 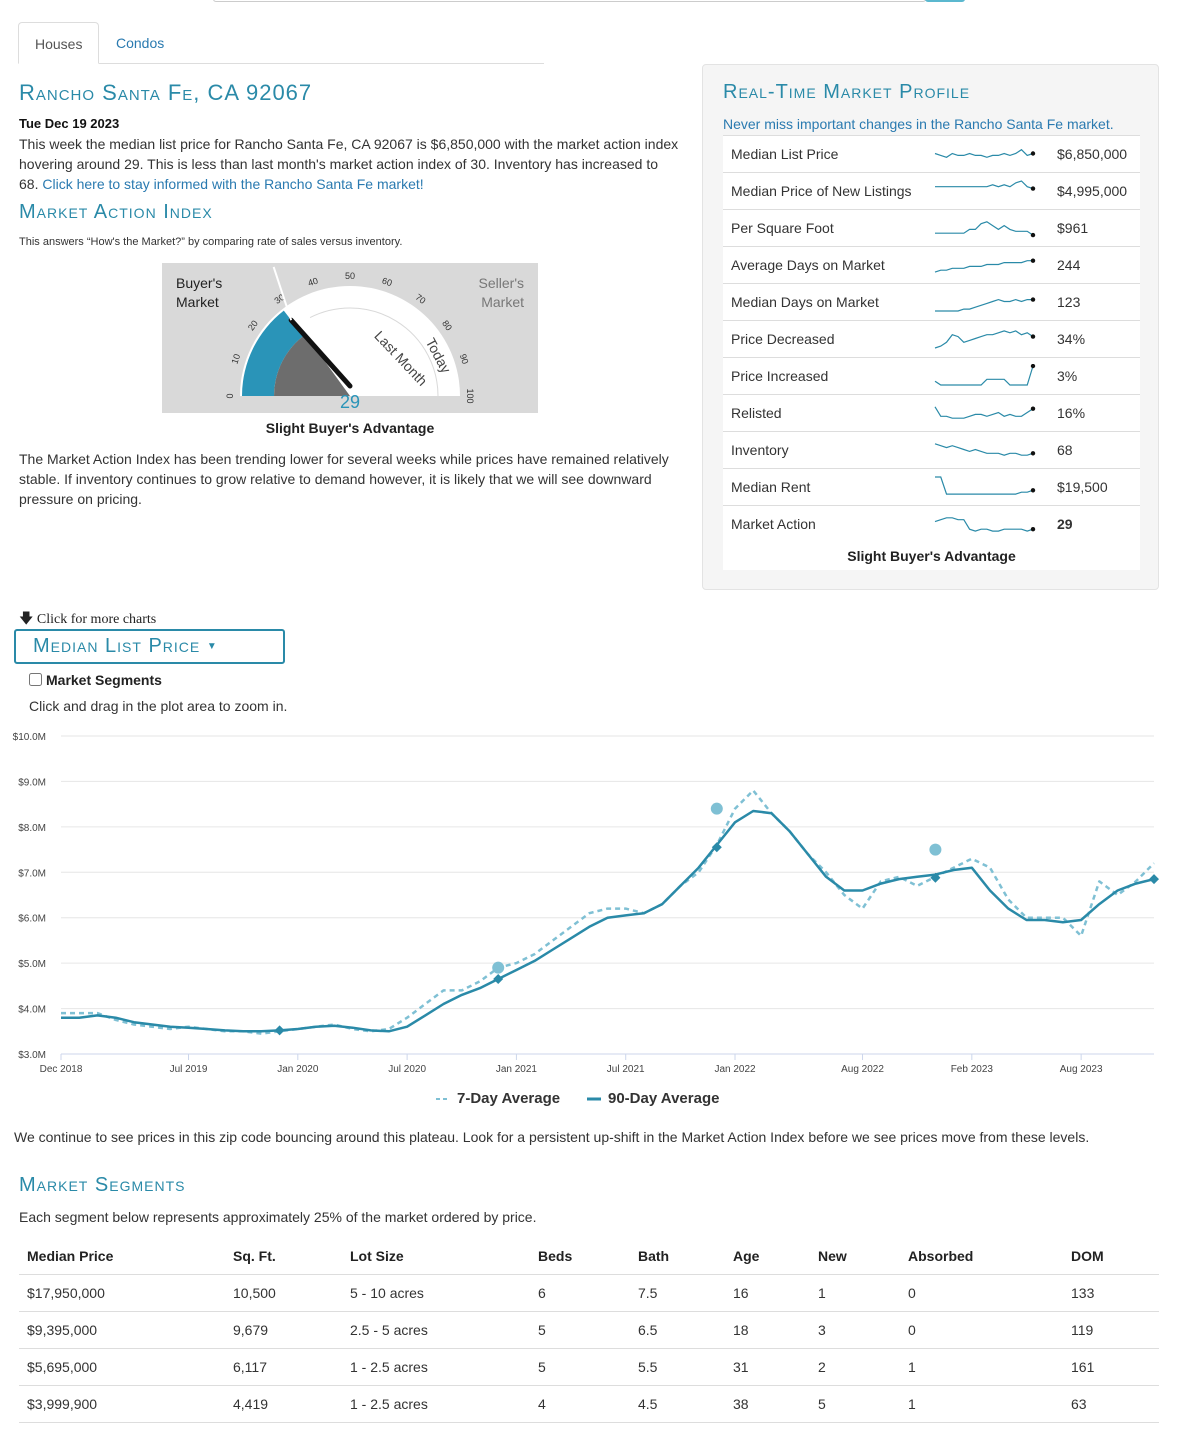 I want to click on tab-houses: Houses, so click(x=59, y=43).